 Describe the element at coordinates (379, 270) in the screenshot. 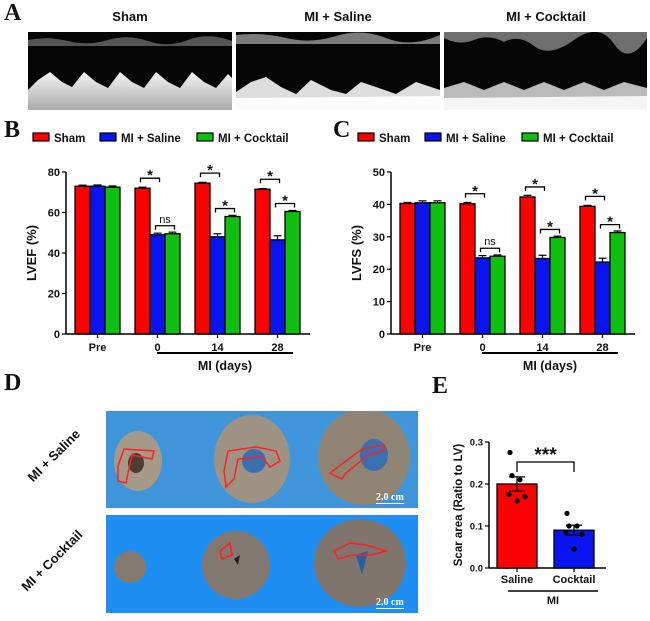

I see `lvfs-y-tick-label-2: 20` at that location.